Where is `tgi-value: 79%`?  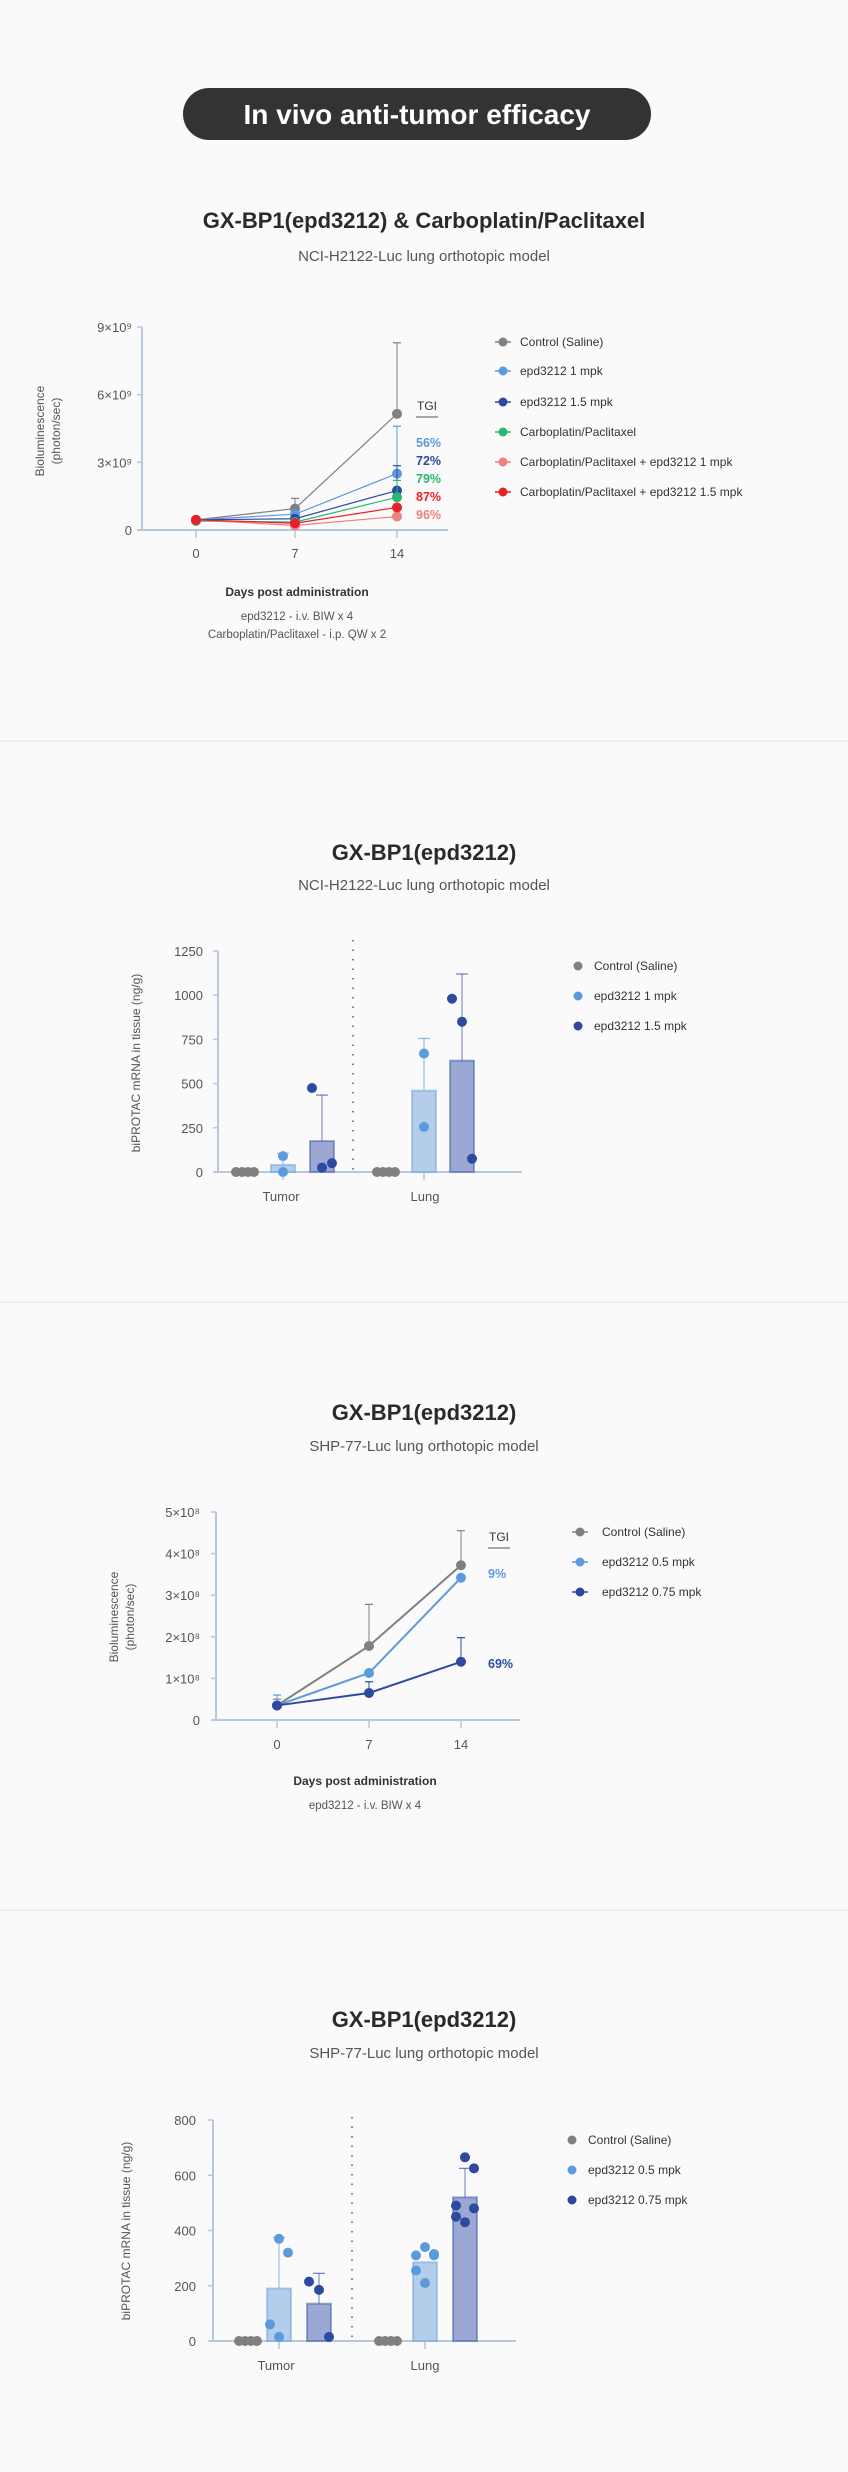
tgi-value: 79% is located at coordinates (428, 479).